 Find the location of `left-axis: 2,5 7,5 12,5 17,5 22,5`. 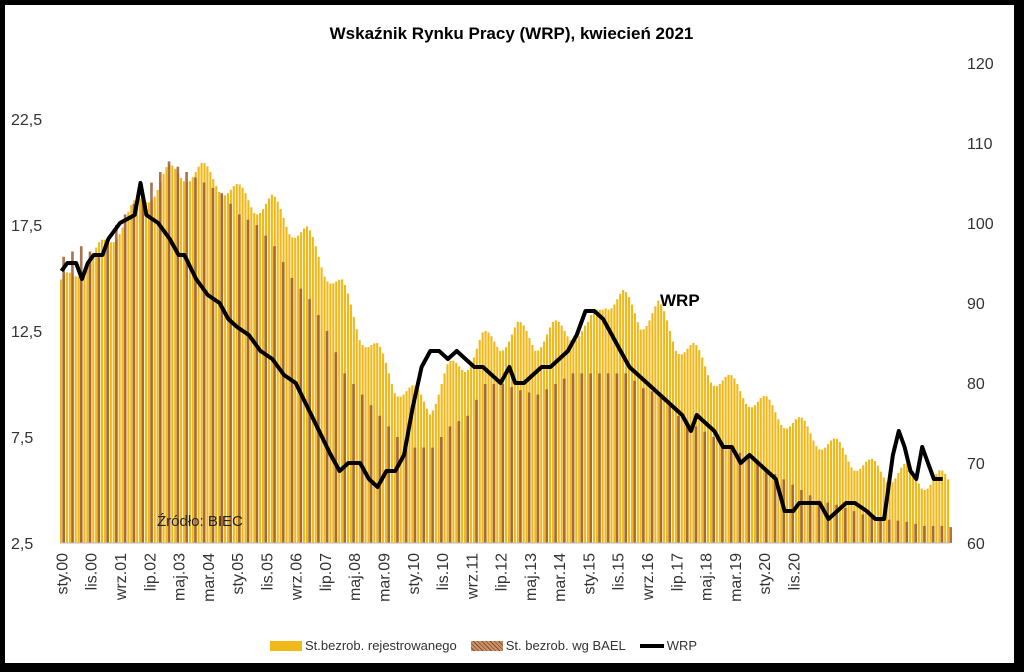

left-axis: 2,5 7,5 12,5 17,5 22,5 is located at coordinates (26, 332).